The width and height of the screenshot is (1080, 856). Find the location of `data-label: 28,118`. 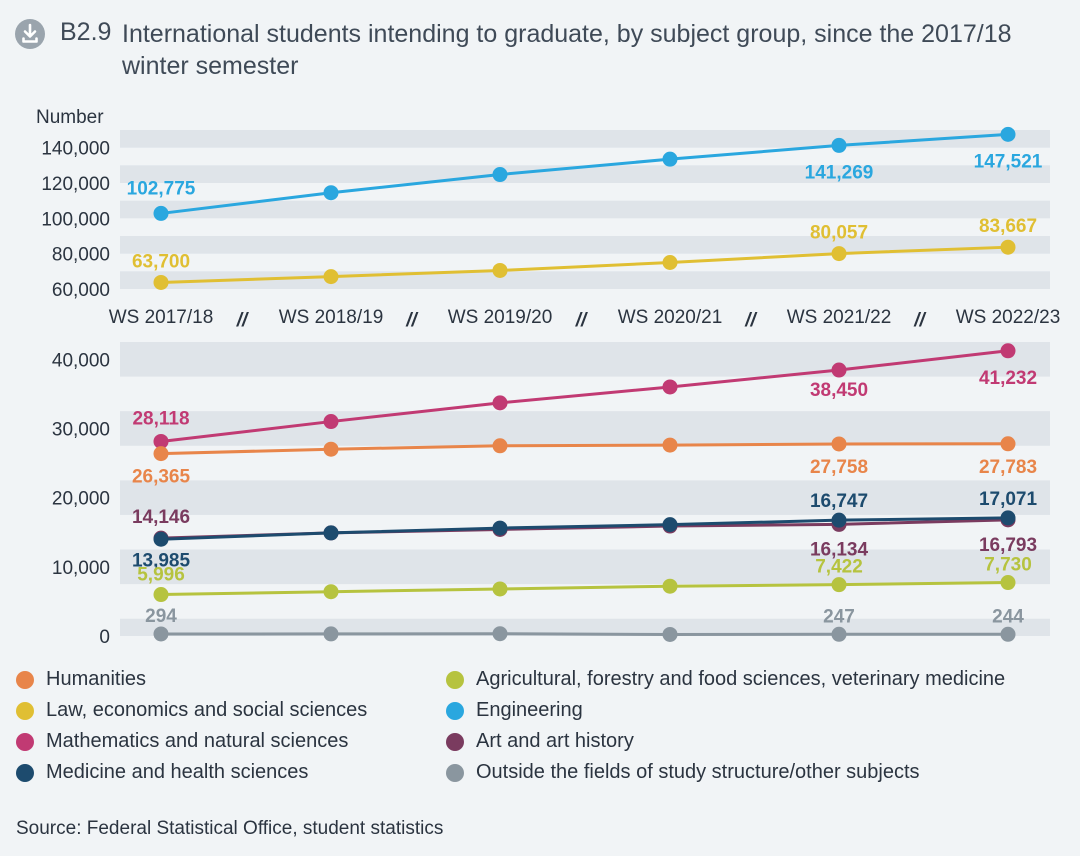

data-label: 28,118 is located at coordinates (160, 418).